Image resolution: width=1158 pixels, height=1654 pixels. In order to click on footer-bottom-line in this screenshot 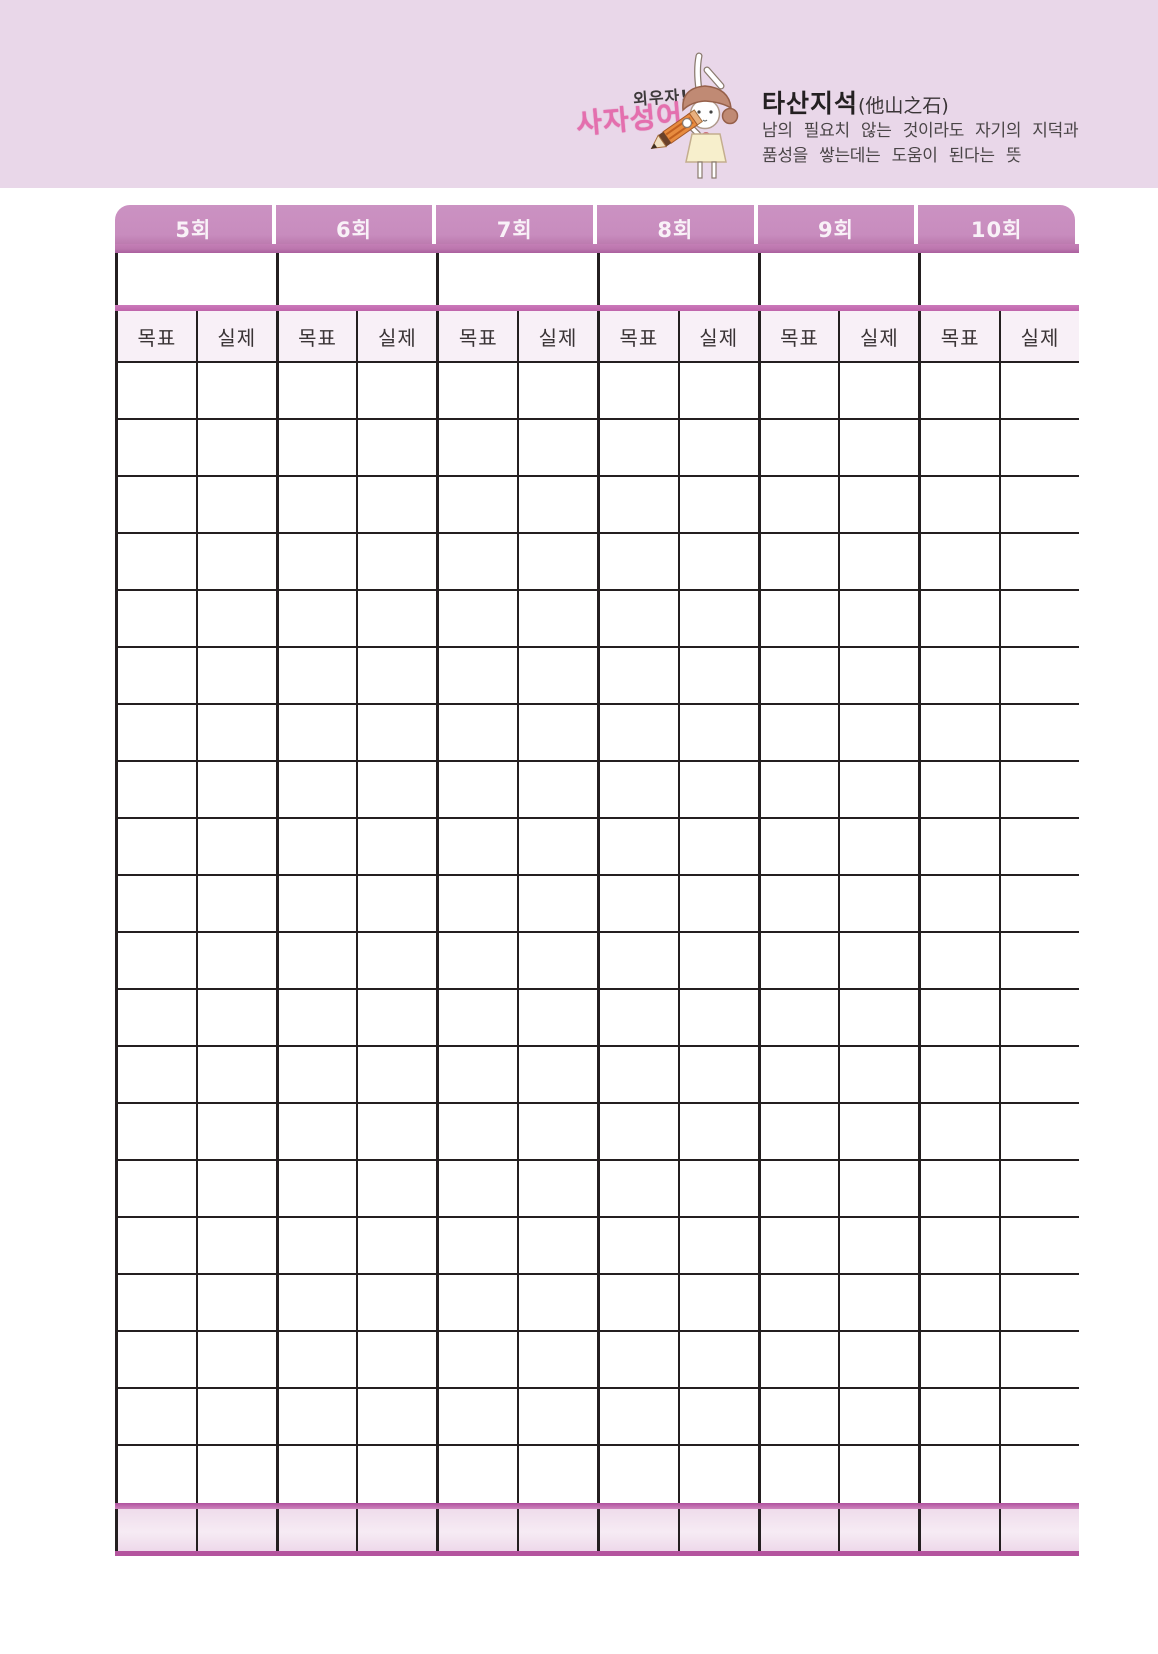, I will do `click(597, 1553)`.